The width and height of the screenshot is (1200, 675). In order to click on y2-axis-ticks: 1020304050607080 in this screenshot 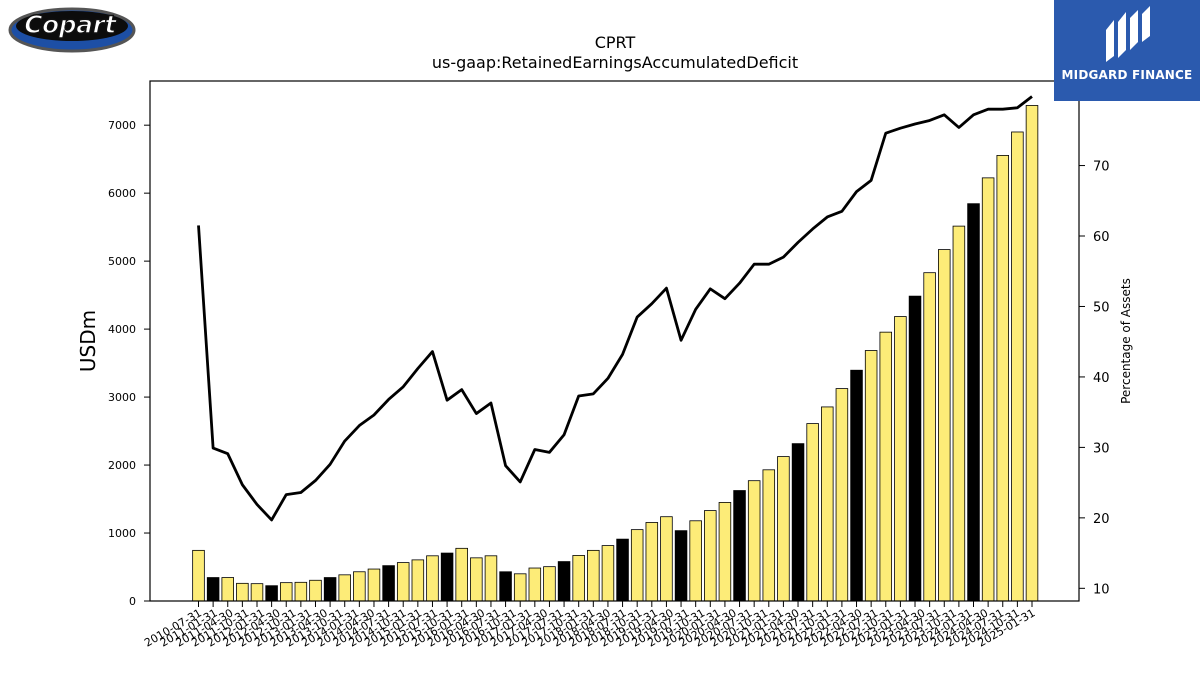, I will do `click(1094, 343)`.